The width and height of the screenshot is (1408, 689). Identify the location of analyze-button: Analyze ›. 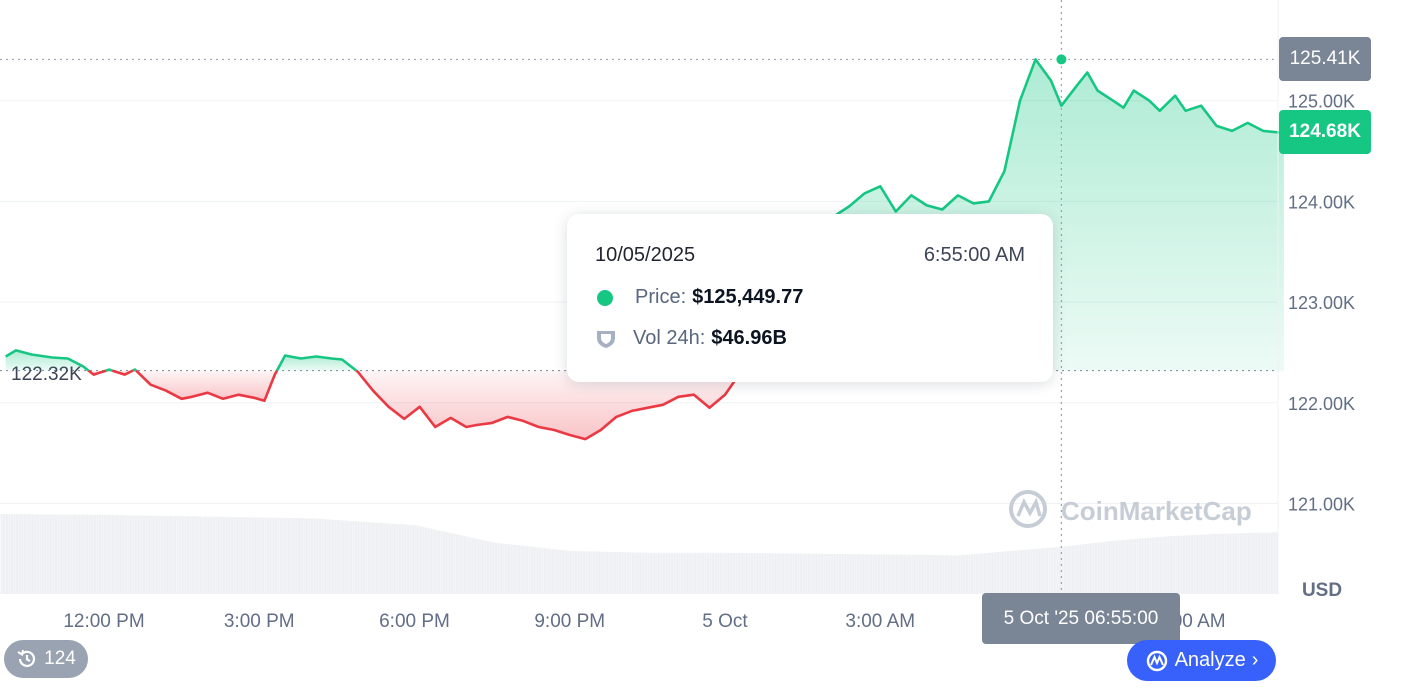
(1201, 660).